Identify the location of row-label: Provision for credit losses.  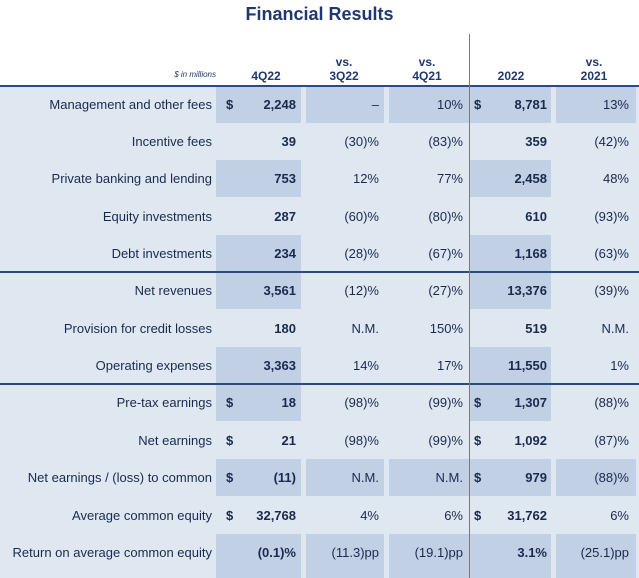
(137, 328).